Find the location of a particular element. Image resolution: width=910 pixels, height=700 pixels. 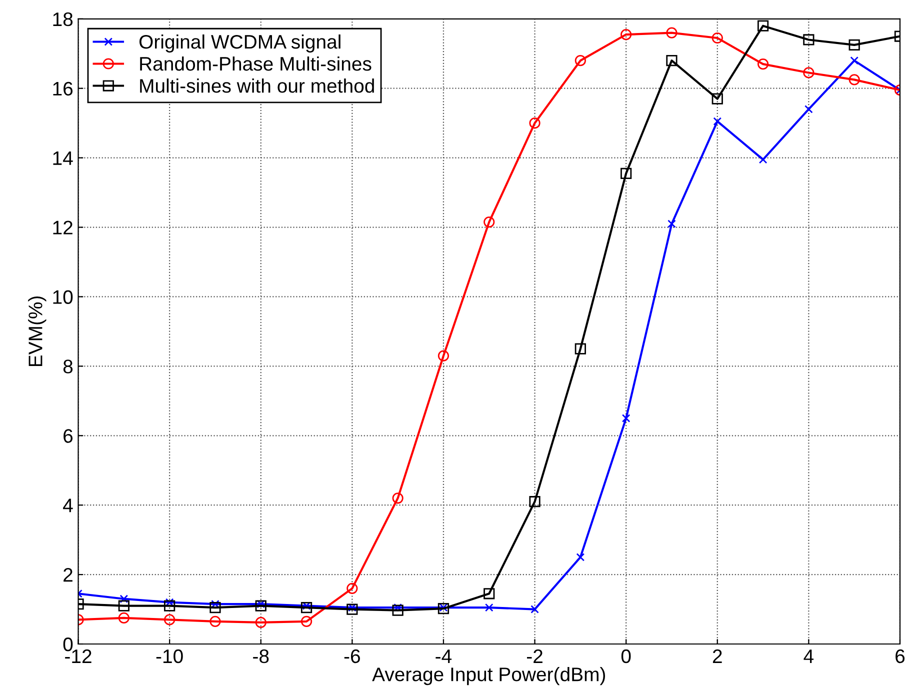

y-axis-title: EVM(%) is located at coordinates (37, 331).